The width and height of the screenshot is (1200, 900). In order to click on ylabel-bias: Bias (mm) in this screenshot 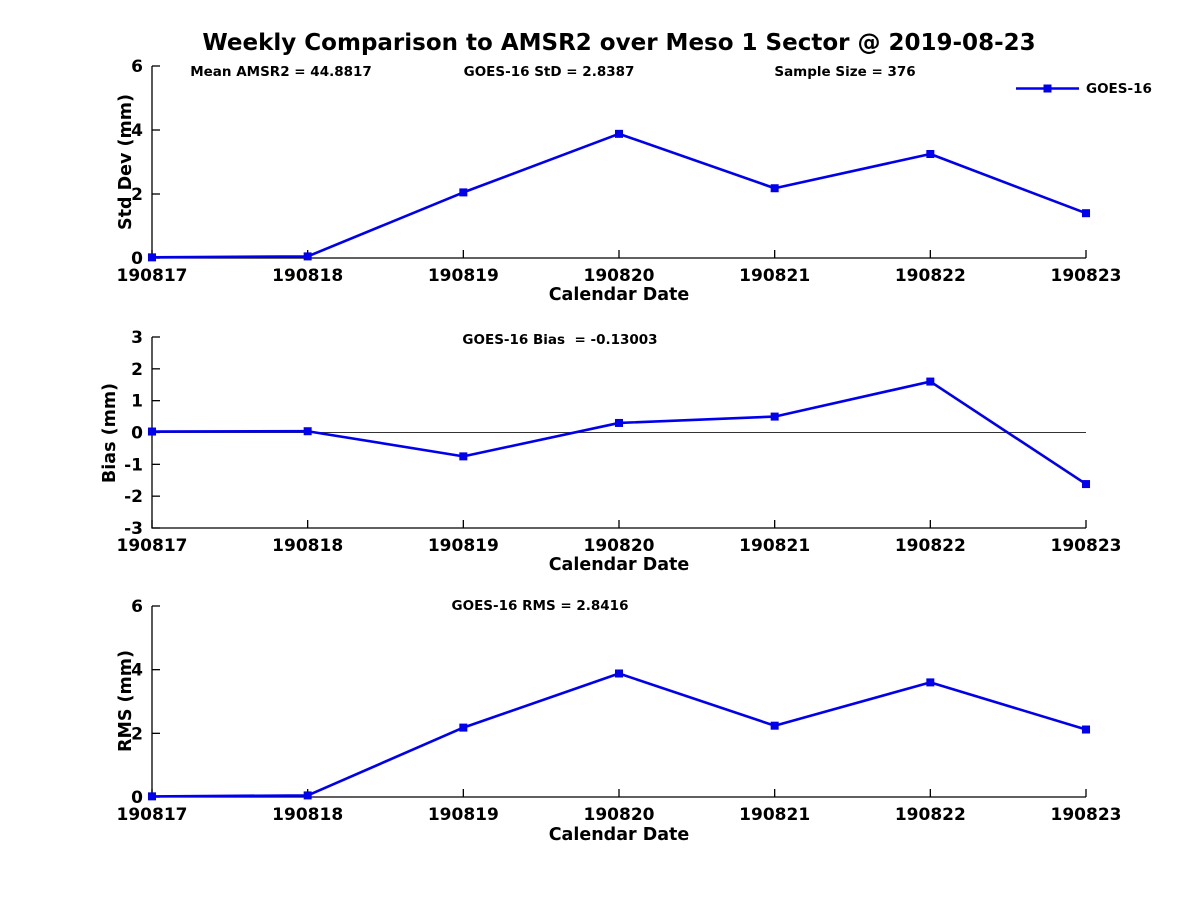, I will do `click(110, 433)`.